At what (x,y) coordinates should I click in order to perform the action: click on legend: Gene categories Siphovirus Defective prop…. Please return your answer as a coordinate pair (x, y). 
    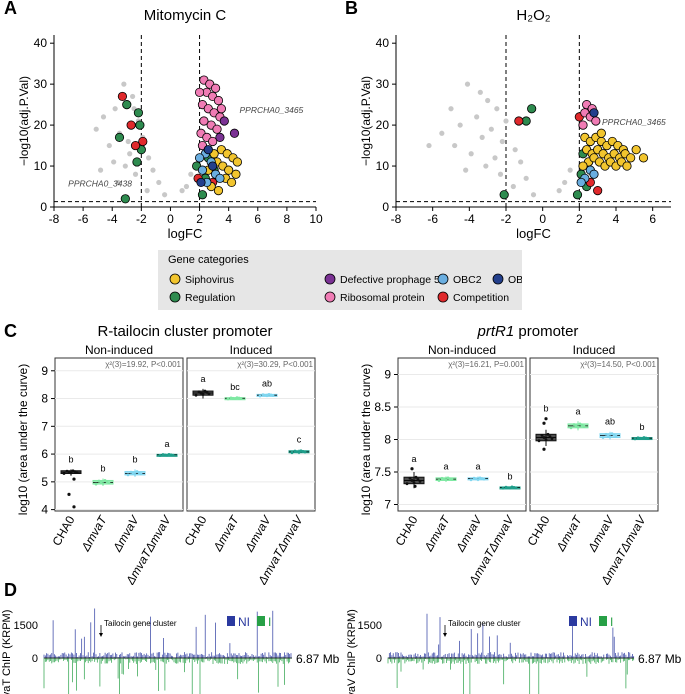
    Looking at the image, I should click on (340, 280).